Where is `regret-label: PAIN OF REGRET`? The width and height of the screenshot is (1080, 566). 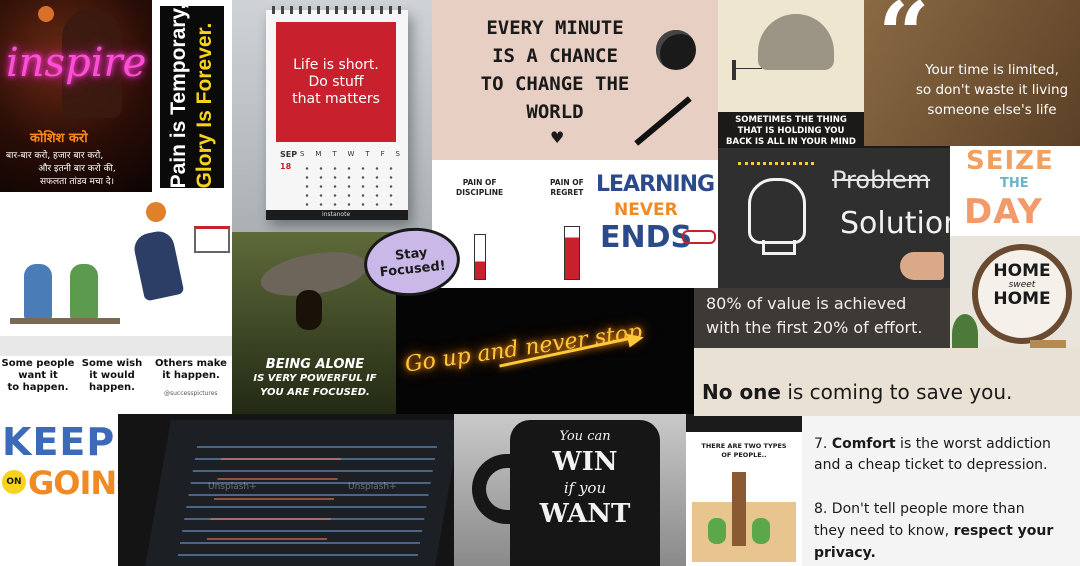 regret-label: PAIN OF REGRET is located at coordinates (567, 188).